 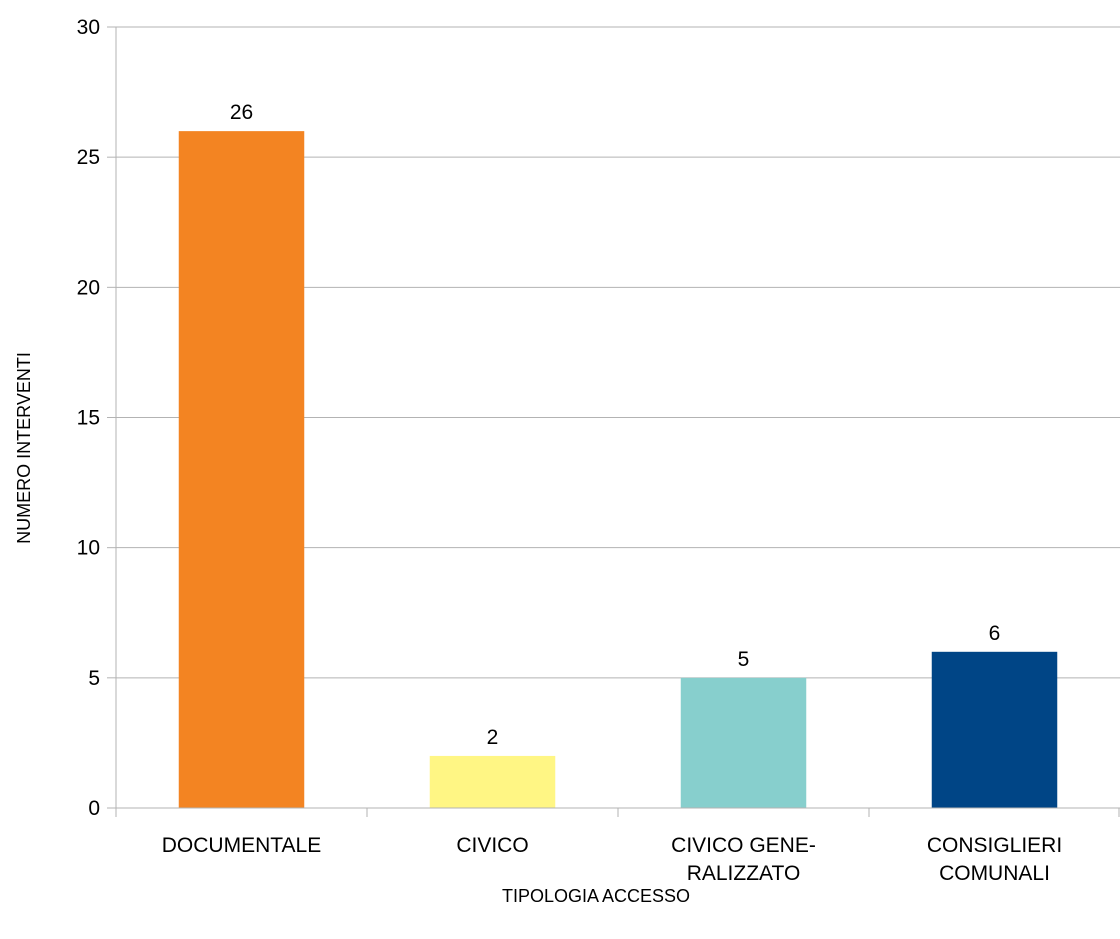 I want to click on data-label: 6, so click(x=995, y=633).